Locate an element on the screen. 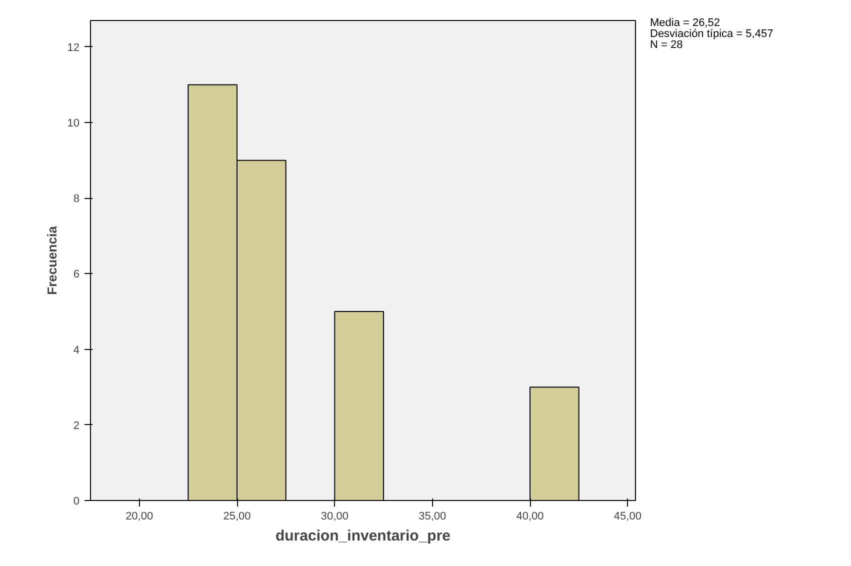 This screenshot has height=566, width=851. y-tick-label: 8 is located at coordinates (76, 199).